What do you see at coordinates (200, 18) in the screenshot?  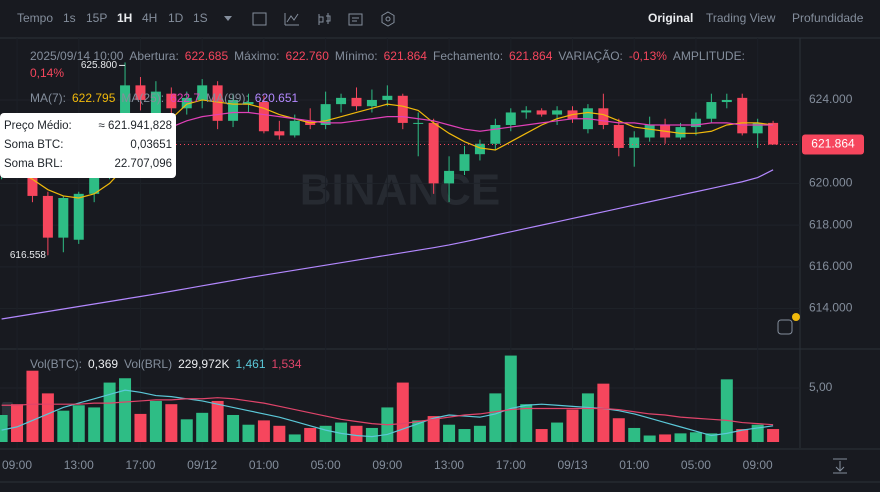 I see `interval: 1S` at bounding box center [200, 18].